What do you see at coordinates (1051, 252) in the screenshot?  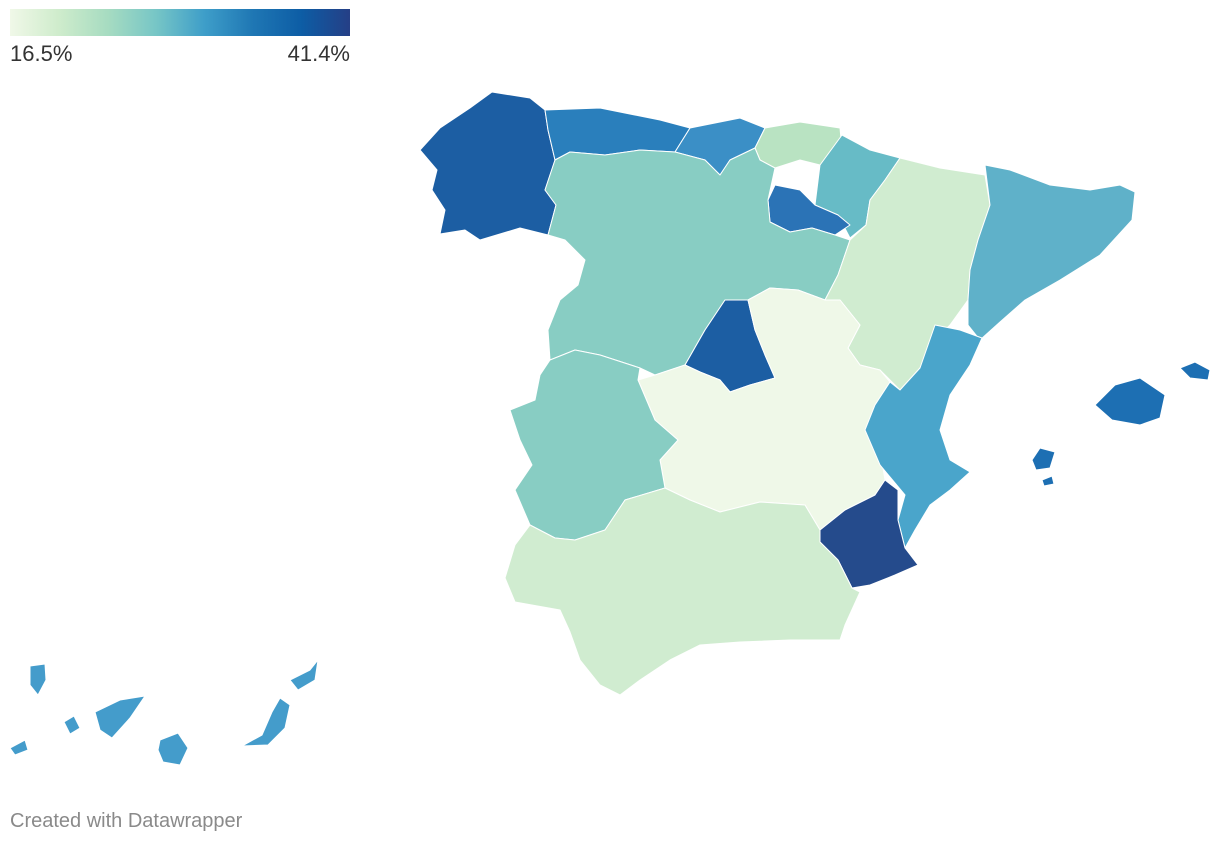 I see `region-cataluna: Cataluña` at bounding box center [1051, 252].